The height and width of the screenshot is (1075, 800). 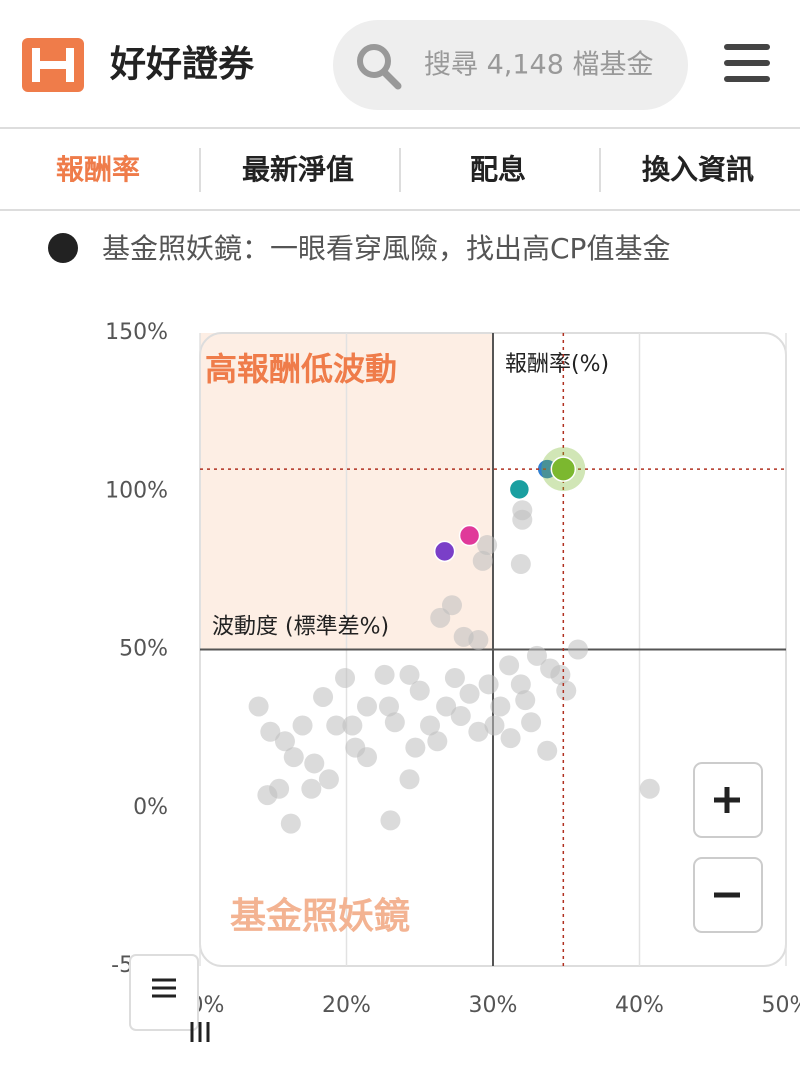 I want to click on tagline: 基金照妖鏡：一眼看穿風險，找出高CP值基金, so click(x=386, y=248).